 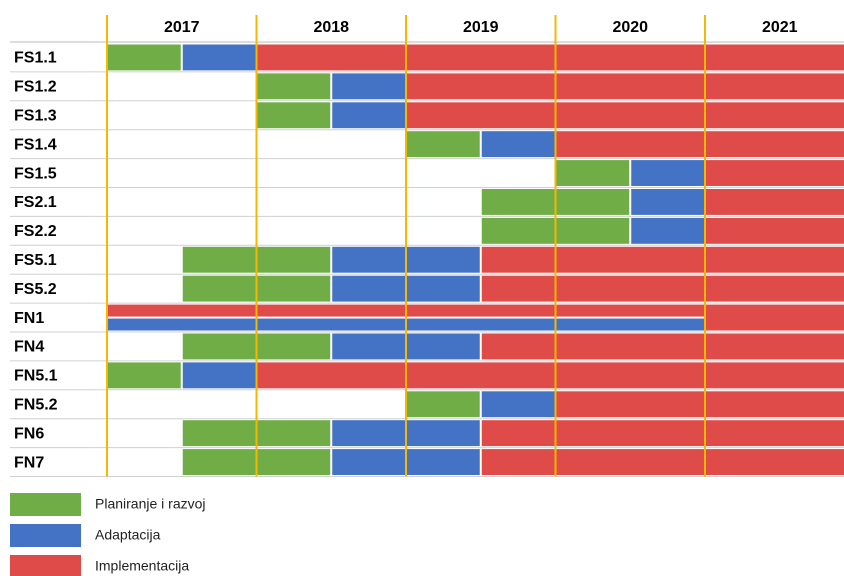 I want to click on row-label: FN1, so click(x=29, y=318).